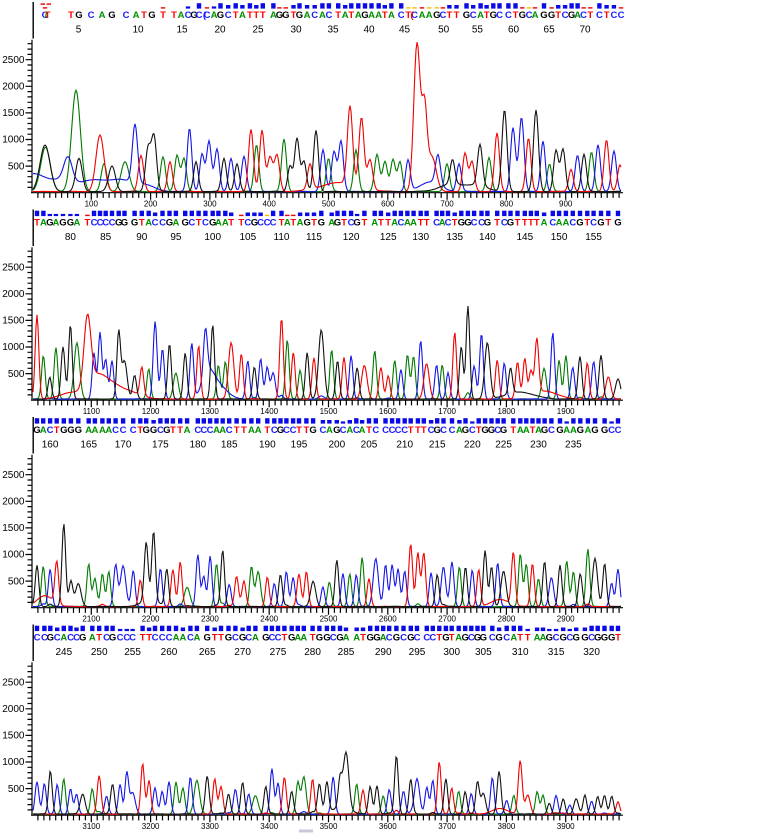 The width and height of the screenshot is (782, 833). I want to click on svg-text: 500, so click(16, 166).